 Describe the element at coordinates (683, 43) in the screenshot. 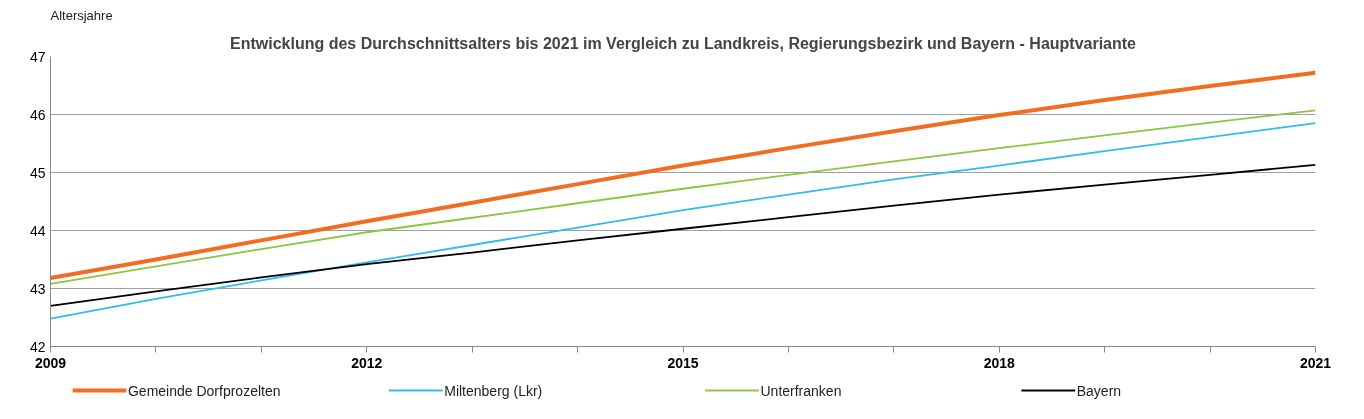

I see `chart-title: Entwicklung des Durchschnittsalters bis 2021 im Vergleich zu Landkreis, Regierungsbezirk und Bayern - Hauptvariante` at that location.